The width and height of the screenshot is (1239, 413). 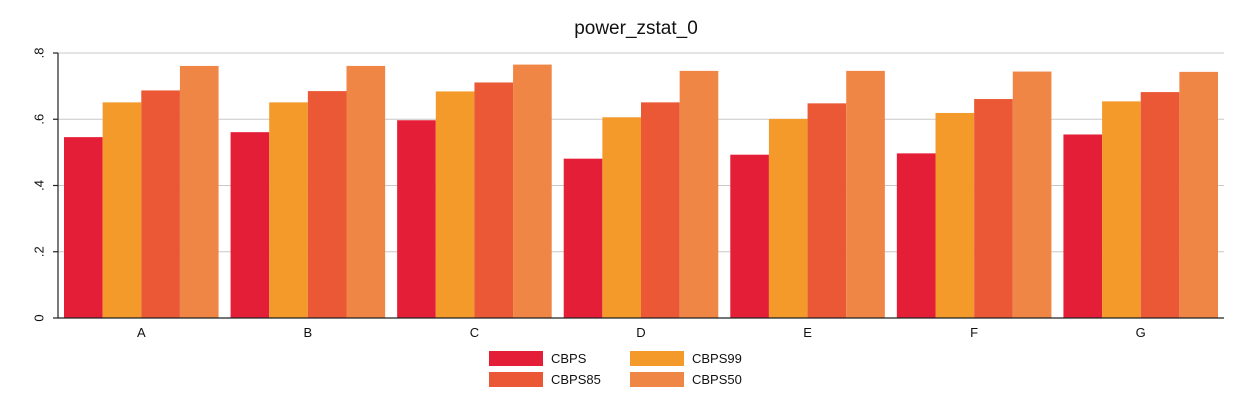 I want to click on bar-cbps50-c, so click(x=532, y=191).